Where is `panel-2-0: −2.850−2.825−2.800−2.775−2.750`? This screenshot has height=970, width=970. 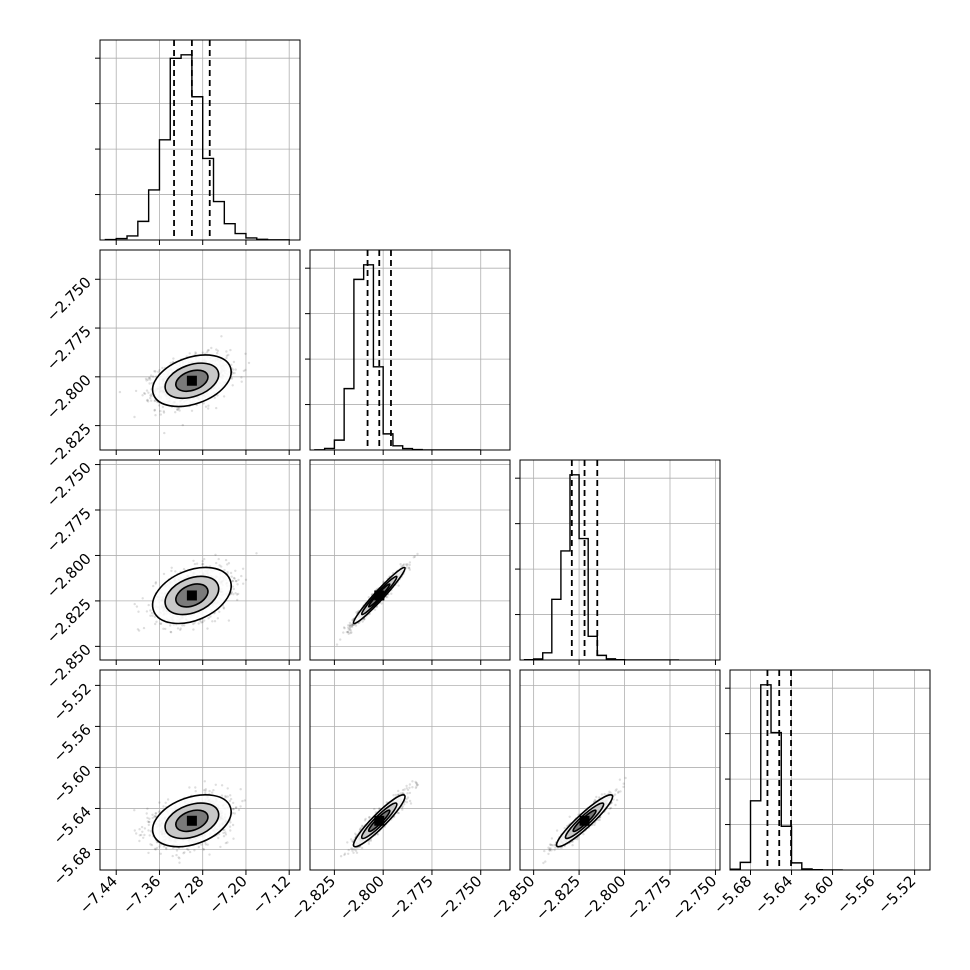 panel-2-0: −2.850−2.825−2.800−2.775−2.750 is located at coordinates (172, 575).